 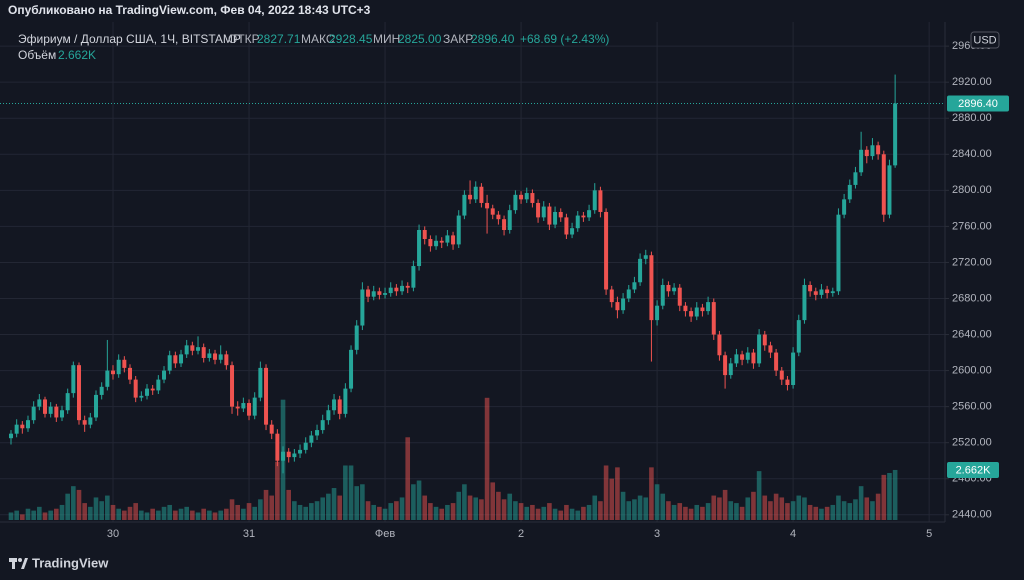 I want to click on symbol: Эфириум / Доллар США, 1Ч, BITSTAMP, so click(x=129, y=39).